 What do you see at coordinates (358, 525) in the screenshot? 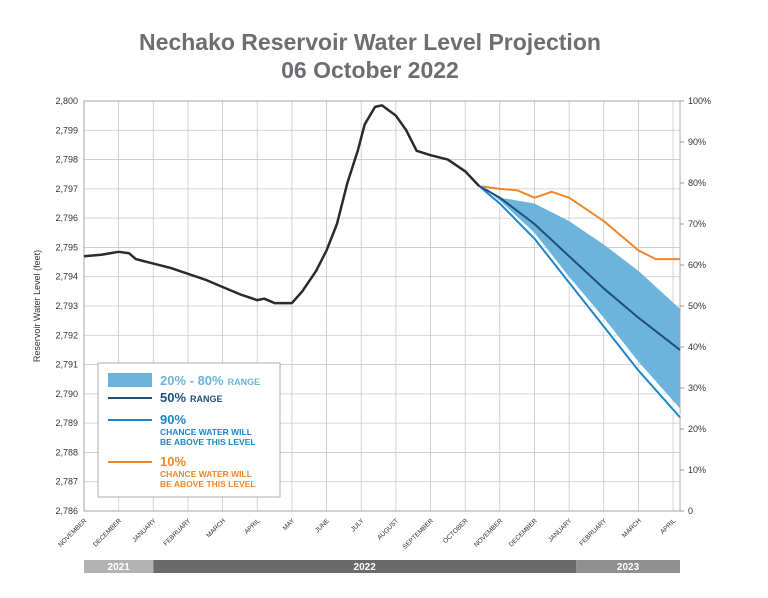
I see `x-tick-label: JULY` at bounding box center [358, 525].